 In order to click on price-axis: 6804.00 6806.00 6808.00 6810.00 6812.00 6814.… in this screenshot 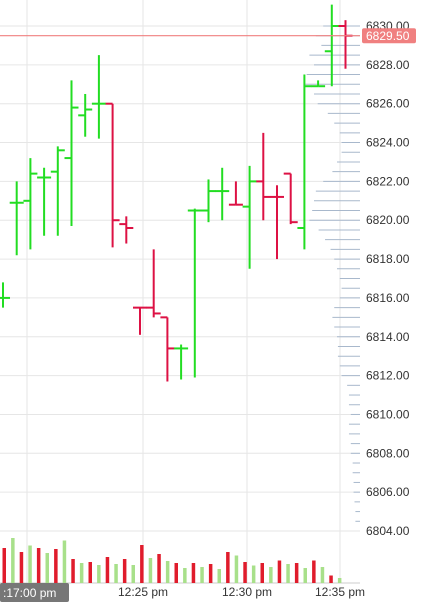, I will do `click(392, 291)`.